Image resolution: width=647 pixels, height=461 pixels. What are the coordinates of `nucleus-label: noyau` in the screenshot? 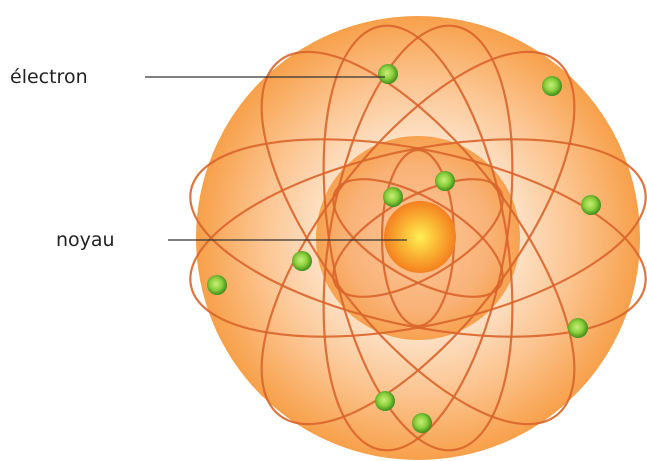 It's located at (85, 240).